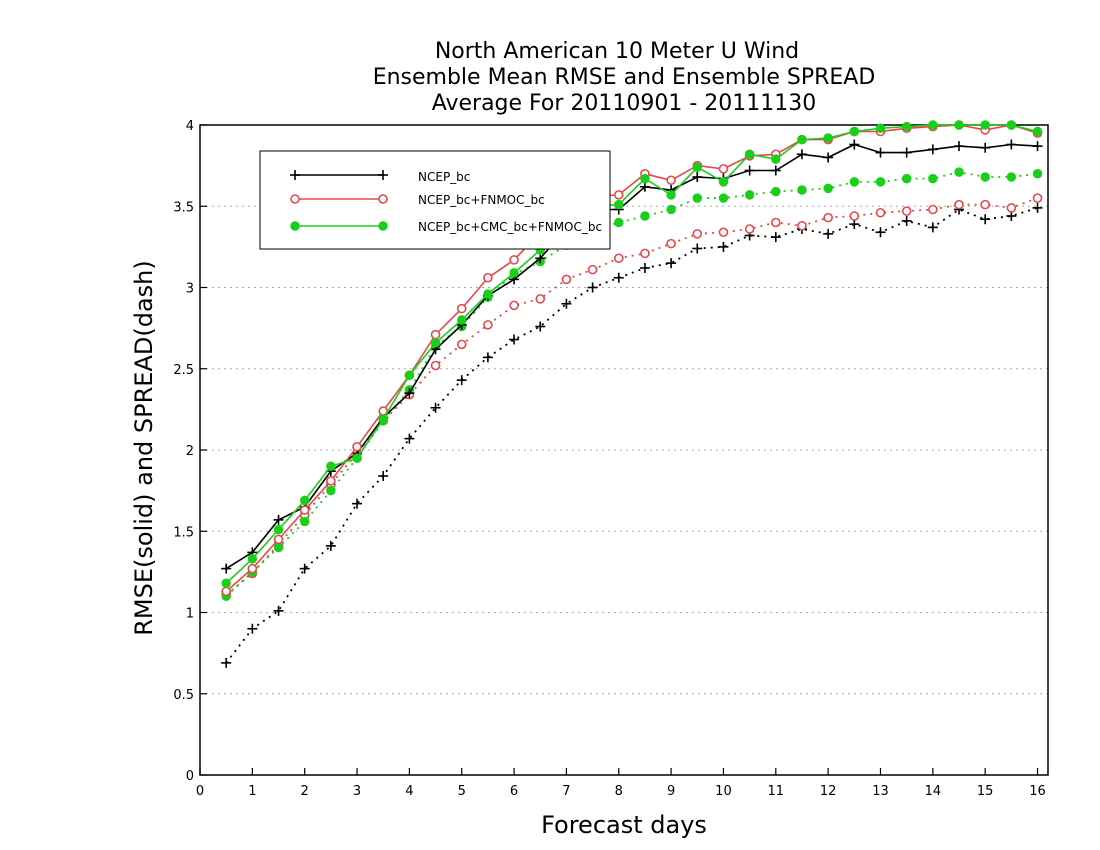 The image size is (1100, 850). I want to click on x-tick-label: 2, so click(305, 791).